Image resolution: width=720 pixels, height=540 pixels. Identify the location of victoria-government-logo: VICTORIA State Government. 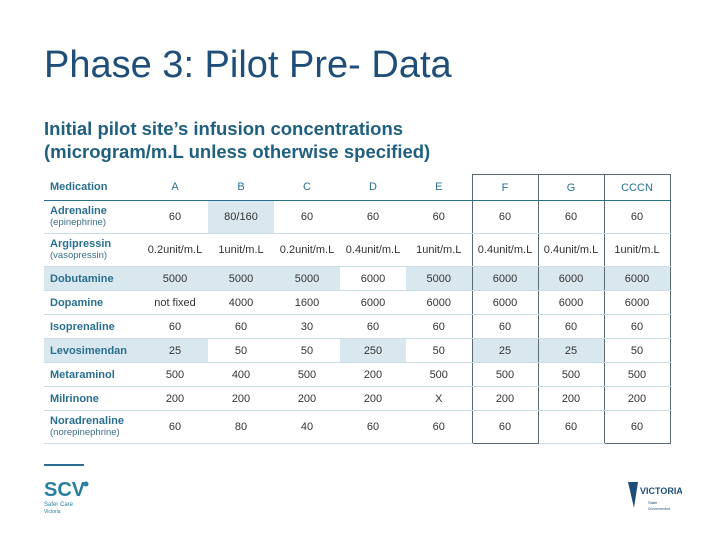
(655, 496).